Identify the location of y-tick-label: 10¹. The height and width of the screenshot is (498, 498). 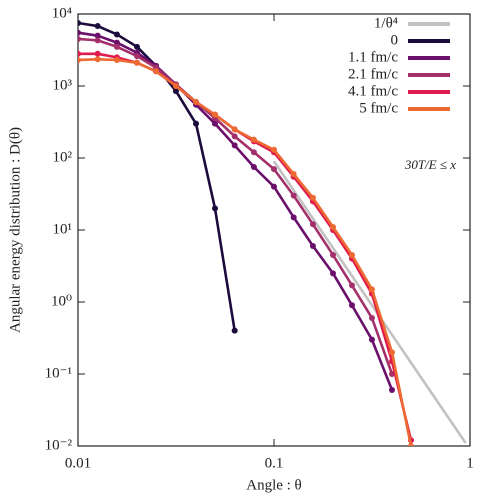
(63, 229).